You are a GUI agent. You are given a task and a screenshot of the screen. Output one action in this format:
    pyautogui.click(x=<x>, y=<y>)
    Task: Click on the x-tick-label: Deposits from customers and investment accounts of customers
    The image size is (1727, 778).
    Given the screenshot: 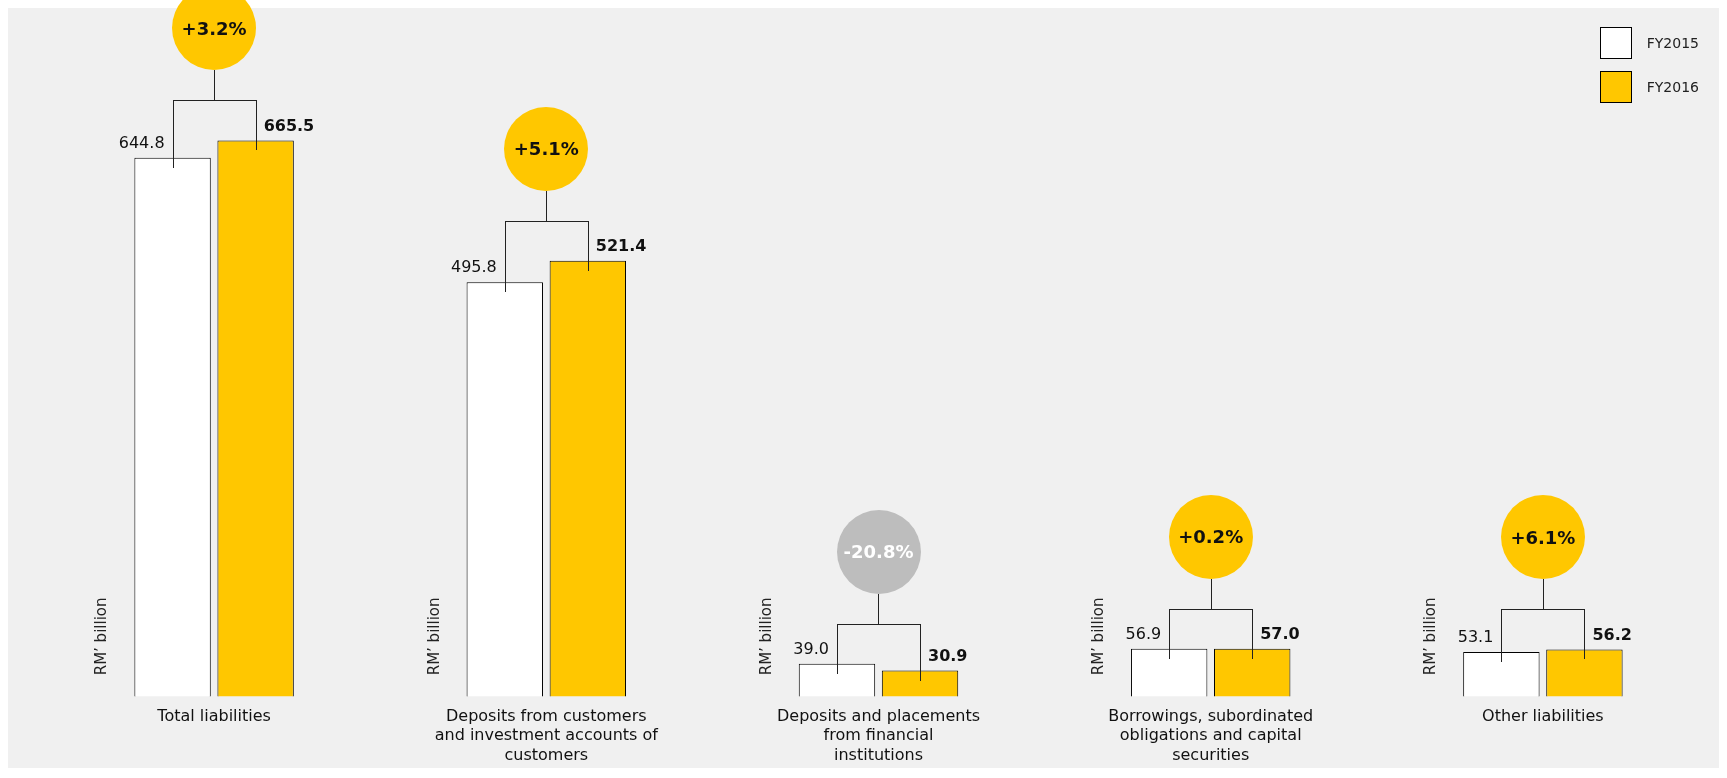 What is the action you would take?
    pyautogui.click(x=546, y=735)
    